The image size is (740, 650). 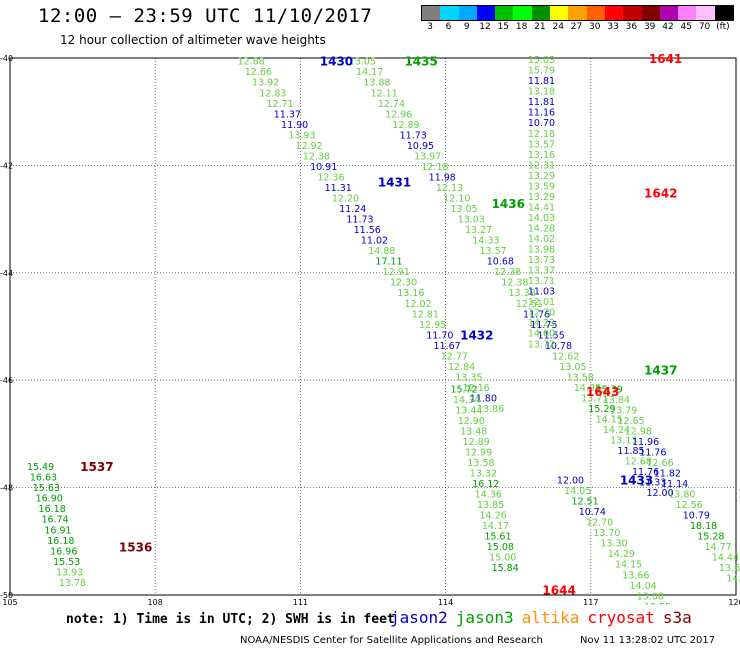 I want to click on wave-height-label: 12.16, so click(x=476, y=388).